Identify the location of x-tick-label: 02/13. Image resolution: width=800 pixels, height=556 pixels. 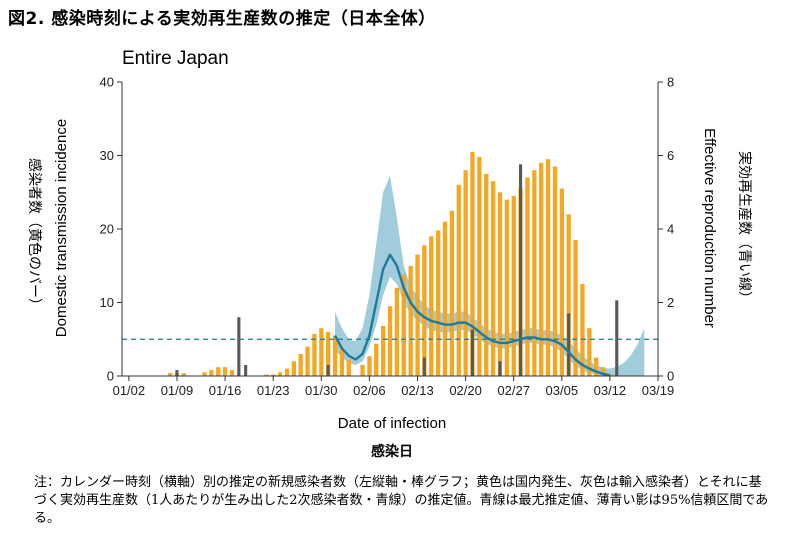
(417, 390).